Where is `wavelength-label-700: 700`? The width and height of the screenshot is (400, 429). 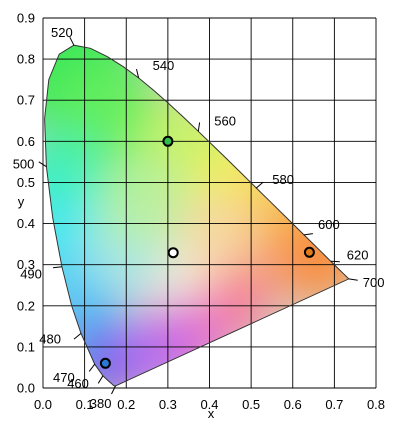
wavelength-label-700: 700 is located at coordinates (374, 282).